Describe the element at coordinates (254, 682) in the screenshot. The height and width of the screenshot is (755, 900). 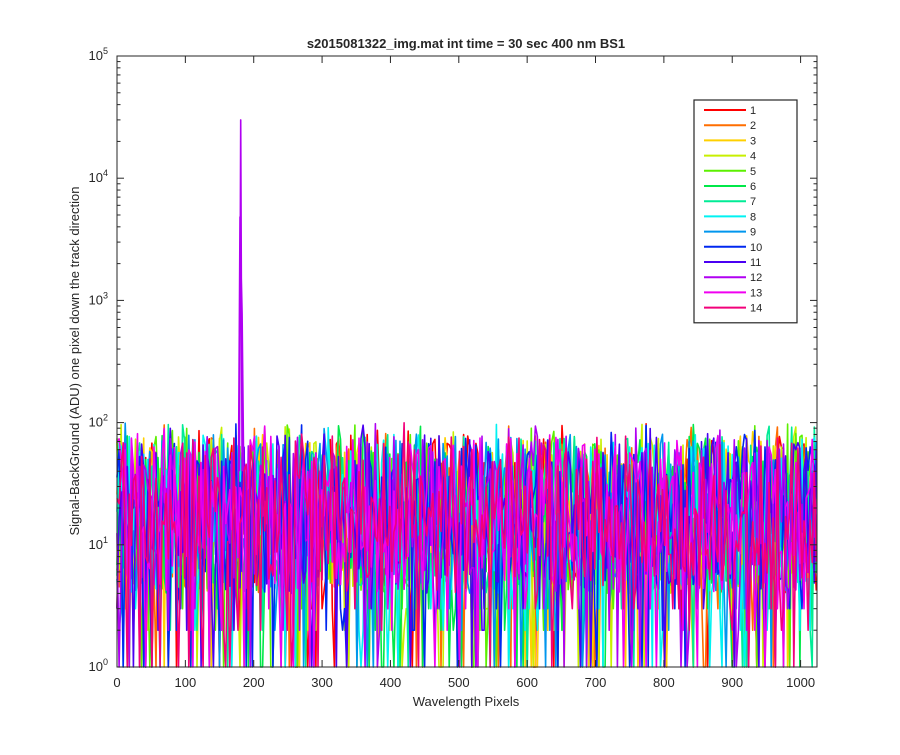
I see `x-tick-label: 200` at that location.